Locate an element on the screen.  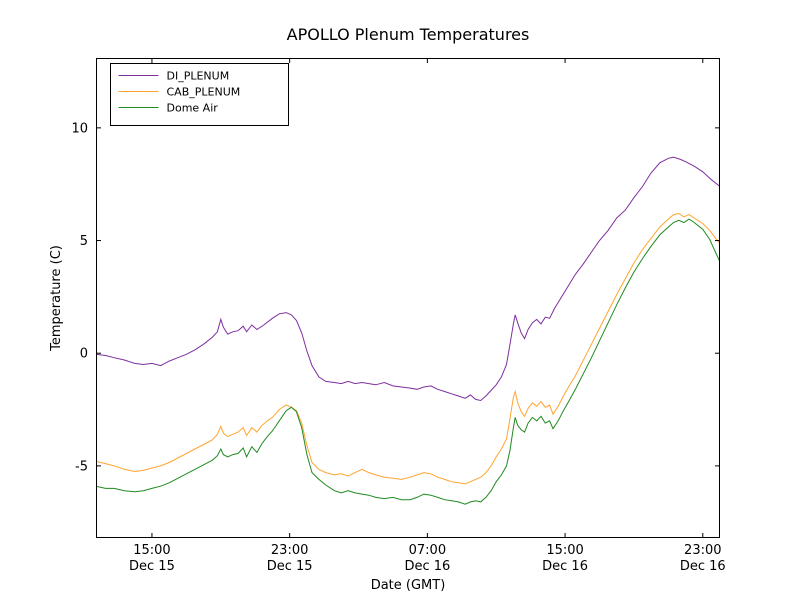
y-tick-label: 5 is located at coordinates (84, 241).